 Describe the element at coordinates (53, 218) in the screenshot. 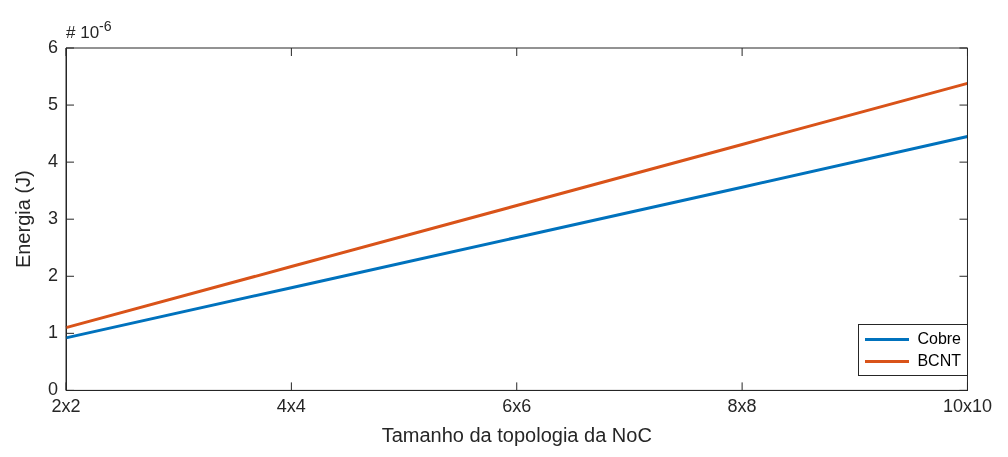

I see `y-tick-label: 3` at that location.